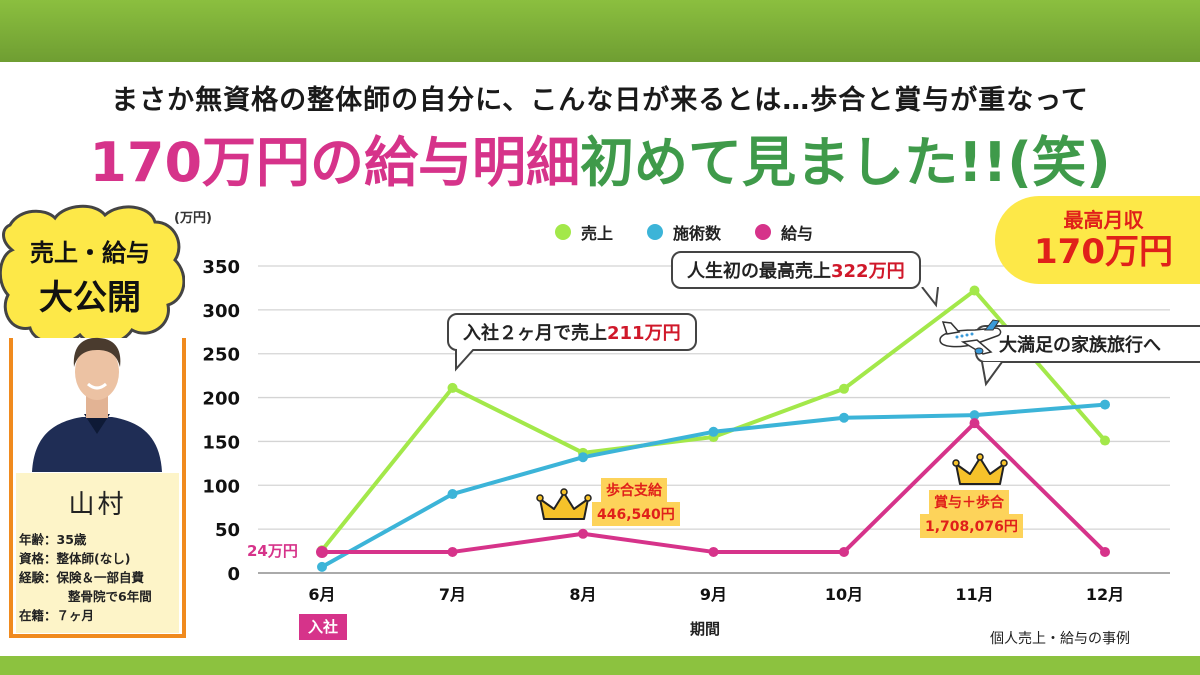 Image resolution: width=1200 pixels, height=675 pixels. Describe the element at coordinates (713, 594) in the screenshot. I see `x-tick-label: 9月` at that location.